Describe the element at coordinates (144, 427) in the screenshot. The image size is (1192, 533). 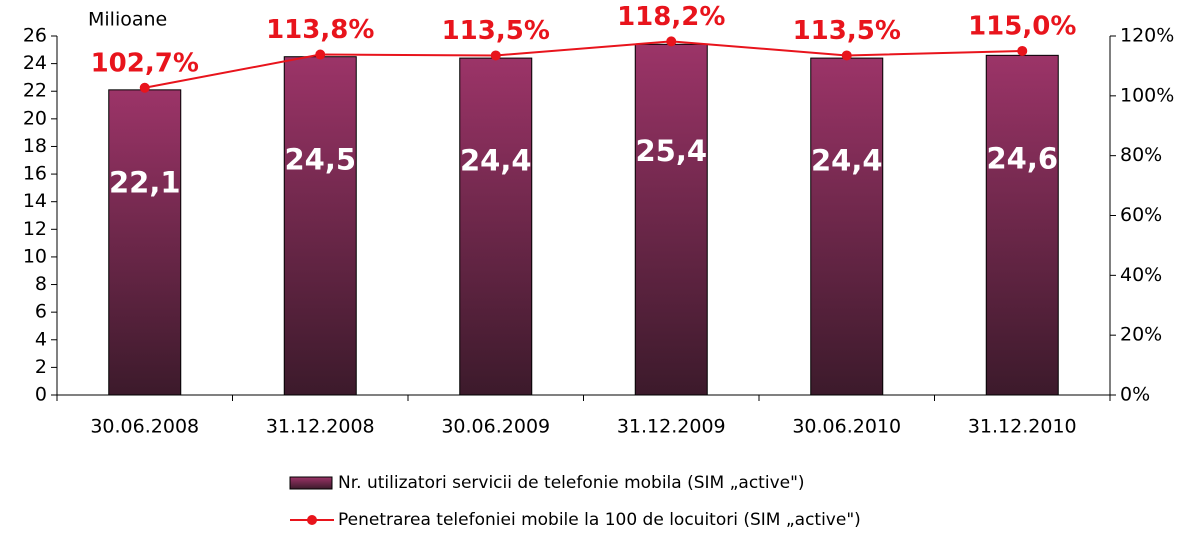
I see `x-tick-label: 30.06.2008` at that location.